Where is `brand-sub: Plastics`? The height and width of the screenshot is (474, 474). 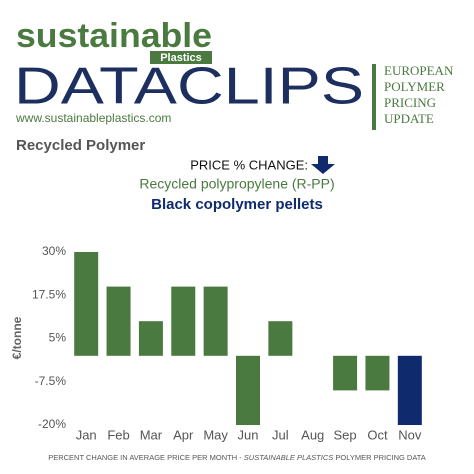 brand-sub: Plastics is located at coordinates (181, 58).